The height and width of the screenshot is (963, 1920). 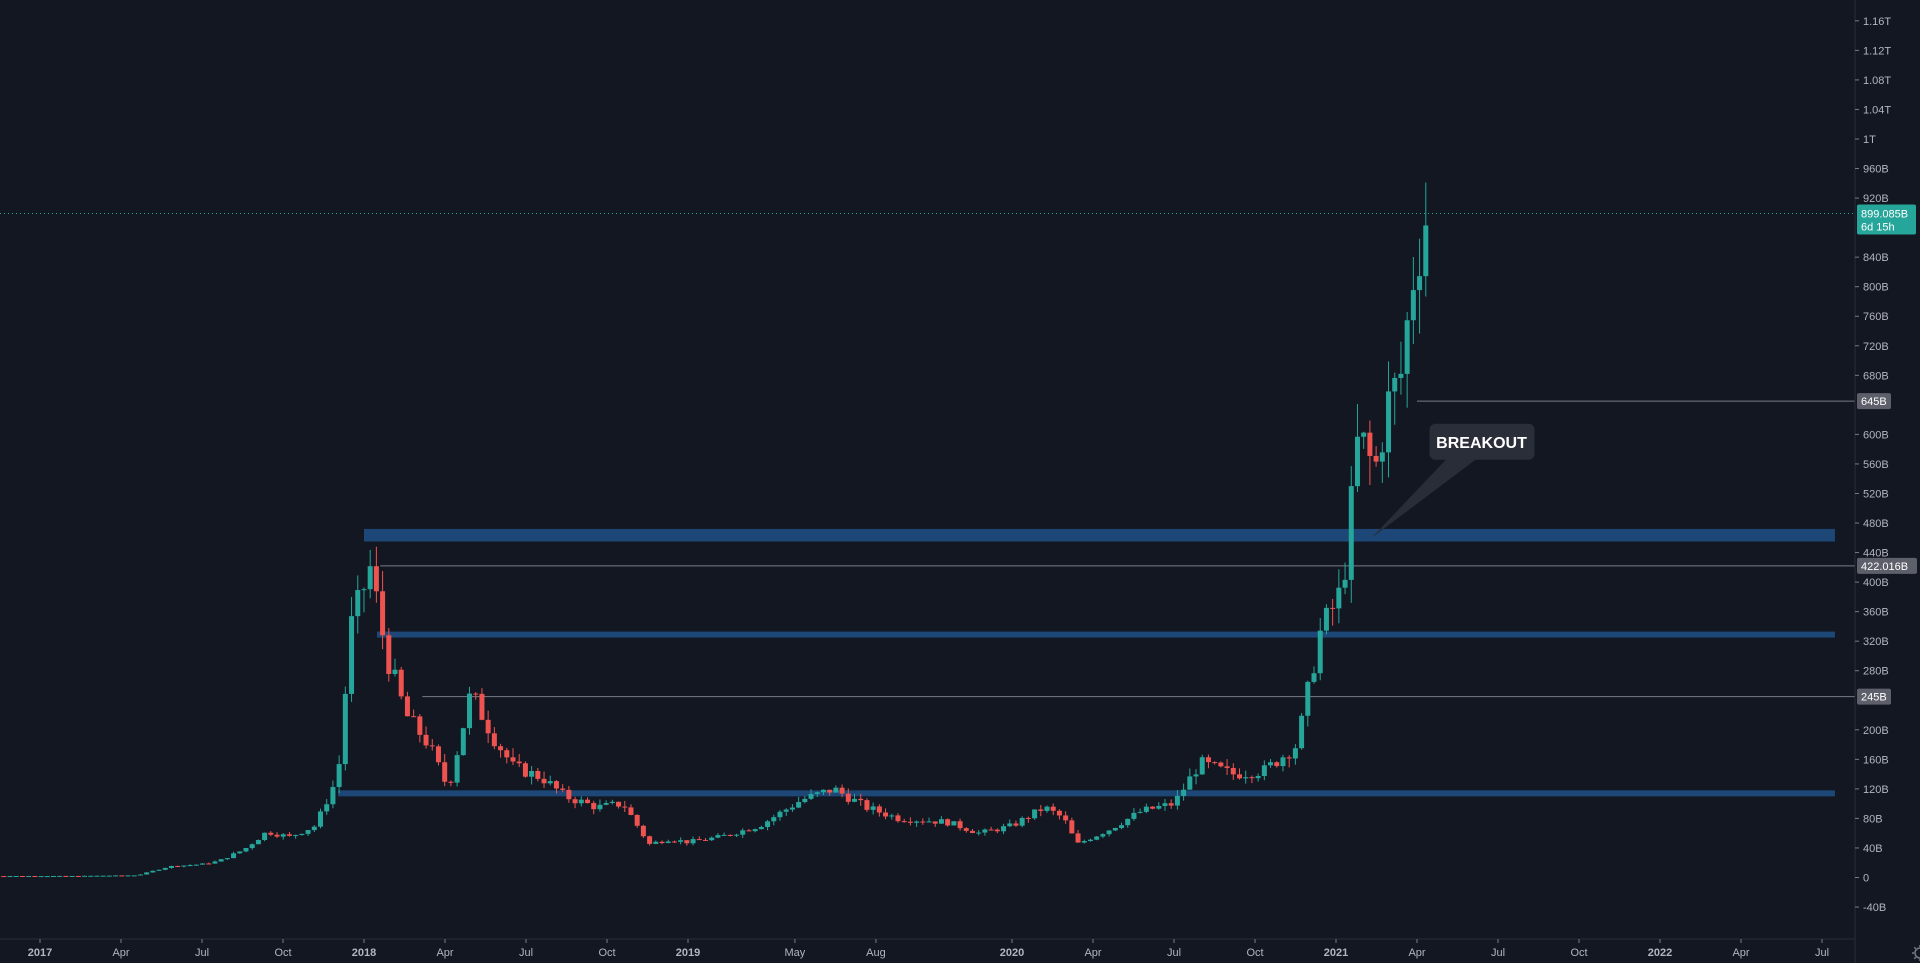 I want to click on price-tick-label: 1.04T, so click(x=1877, y=110).